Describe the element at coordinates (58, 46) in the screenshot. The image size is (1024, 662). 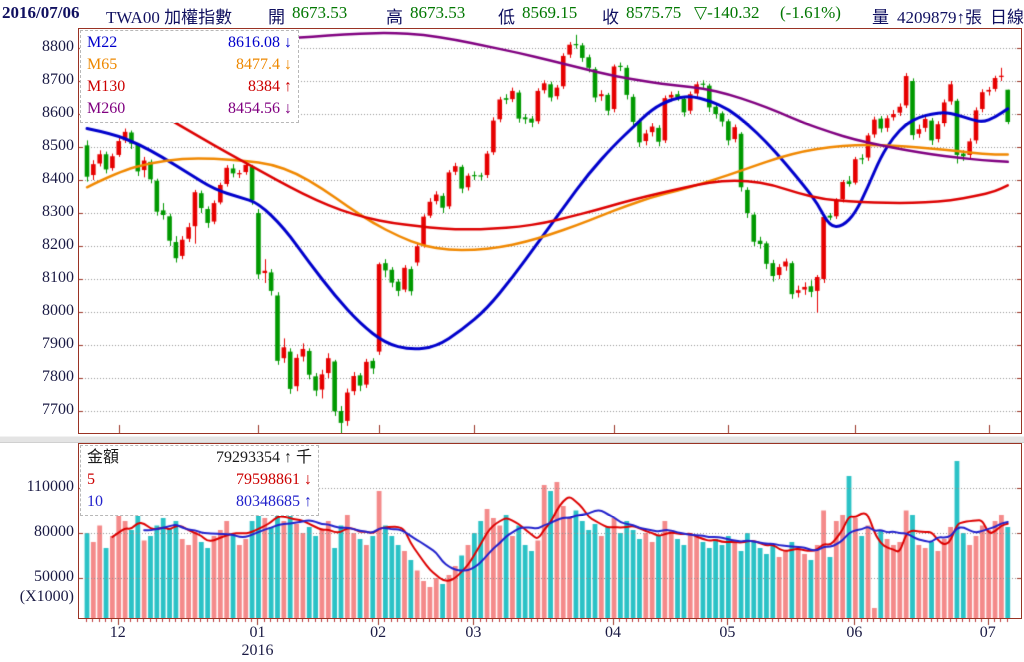
I see `price-axis-label: 8800` at that location.